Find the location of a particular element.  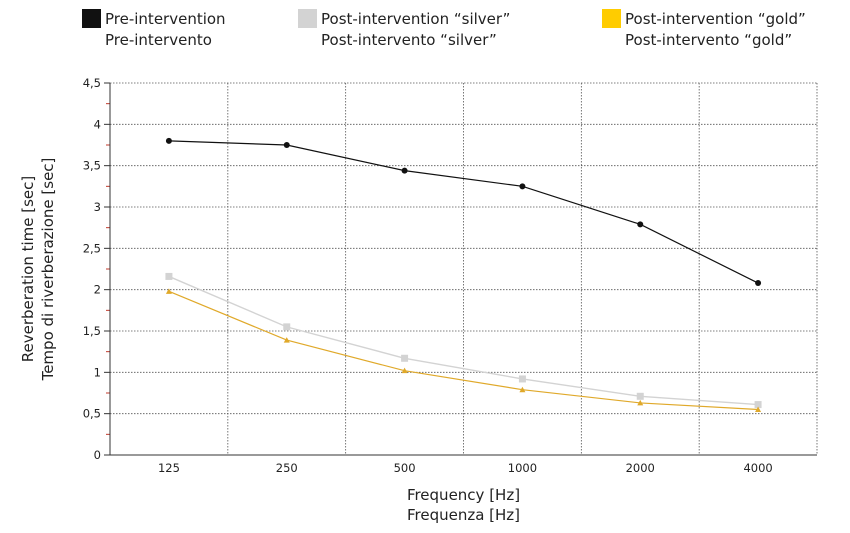

y-tick-label: 2 is located at coordinates (97, 290).